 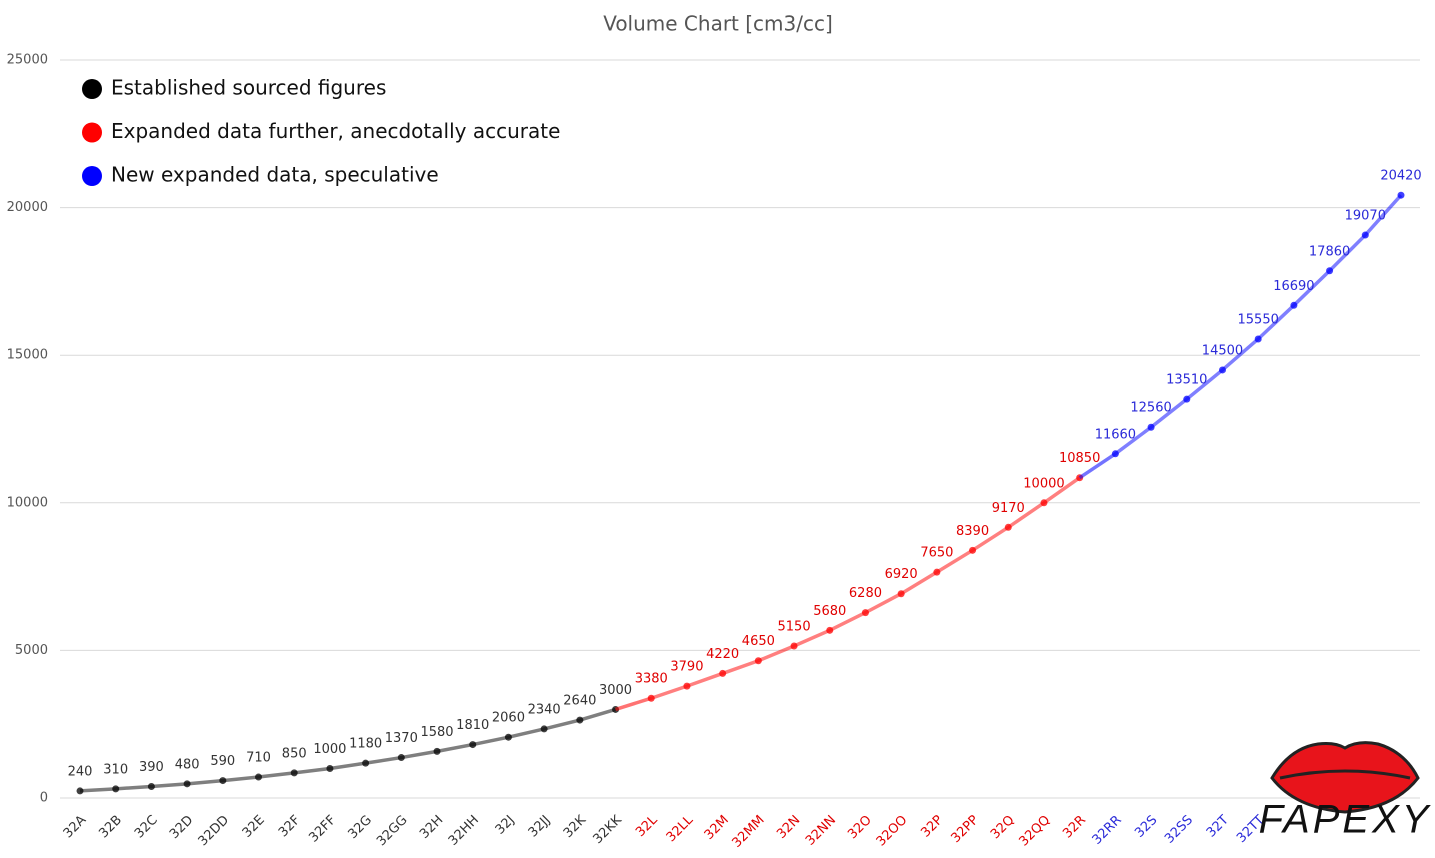 What do you see at coordinates (794, 626) in the screenshot?
I see `data-label: 5150` at bounding box center [794, 626].